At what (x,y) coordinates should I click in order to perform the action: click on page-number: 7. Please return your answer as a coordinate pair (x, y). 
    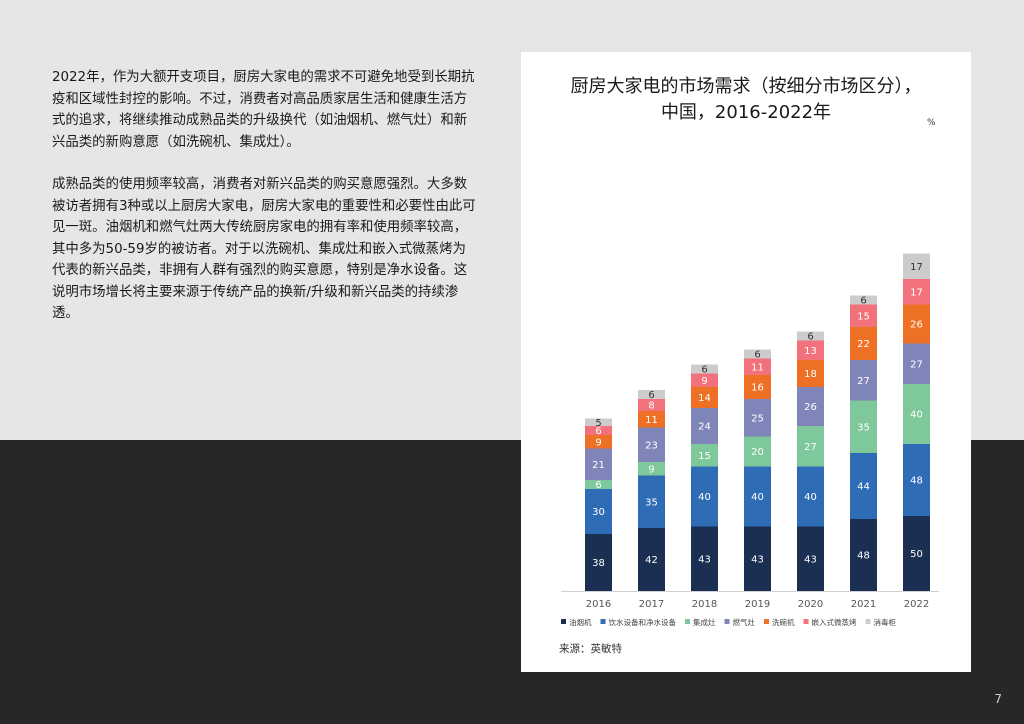
    Looking at the image, I should click on (998, 699).